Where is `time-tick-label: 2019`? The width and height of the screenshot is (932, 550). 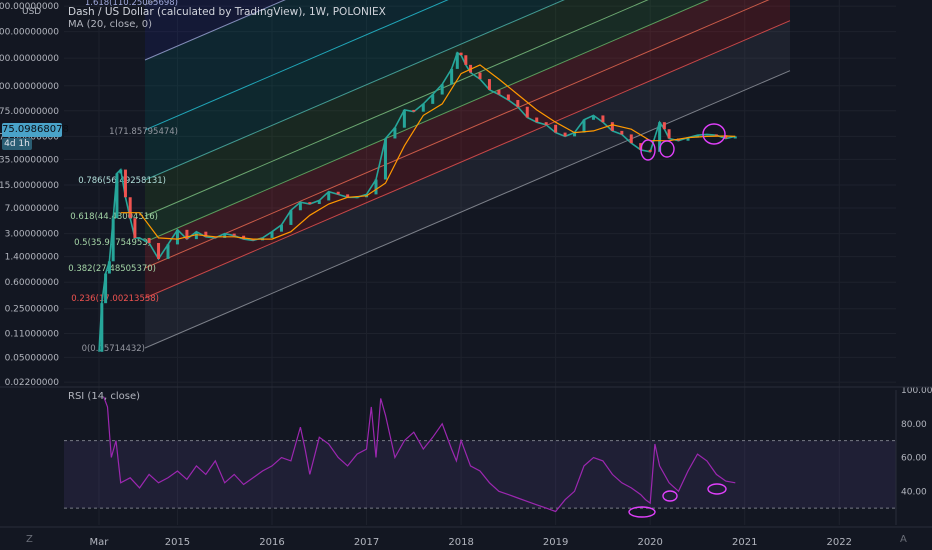 time-tick-label: 2019 is located at coordinates (555, 542).